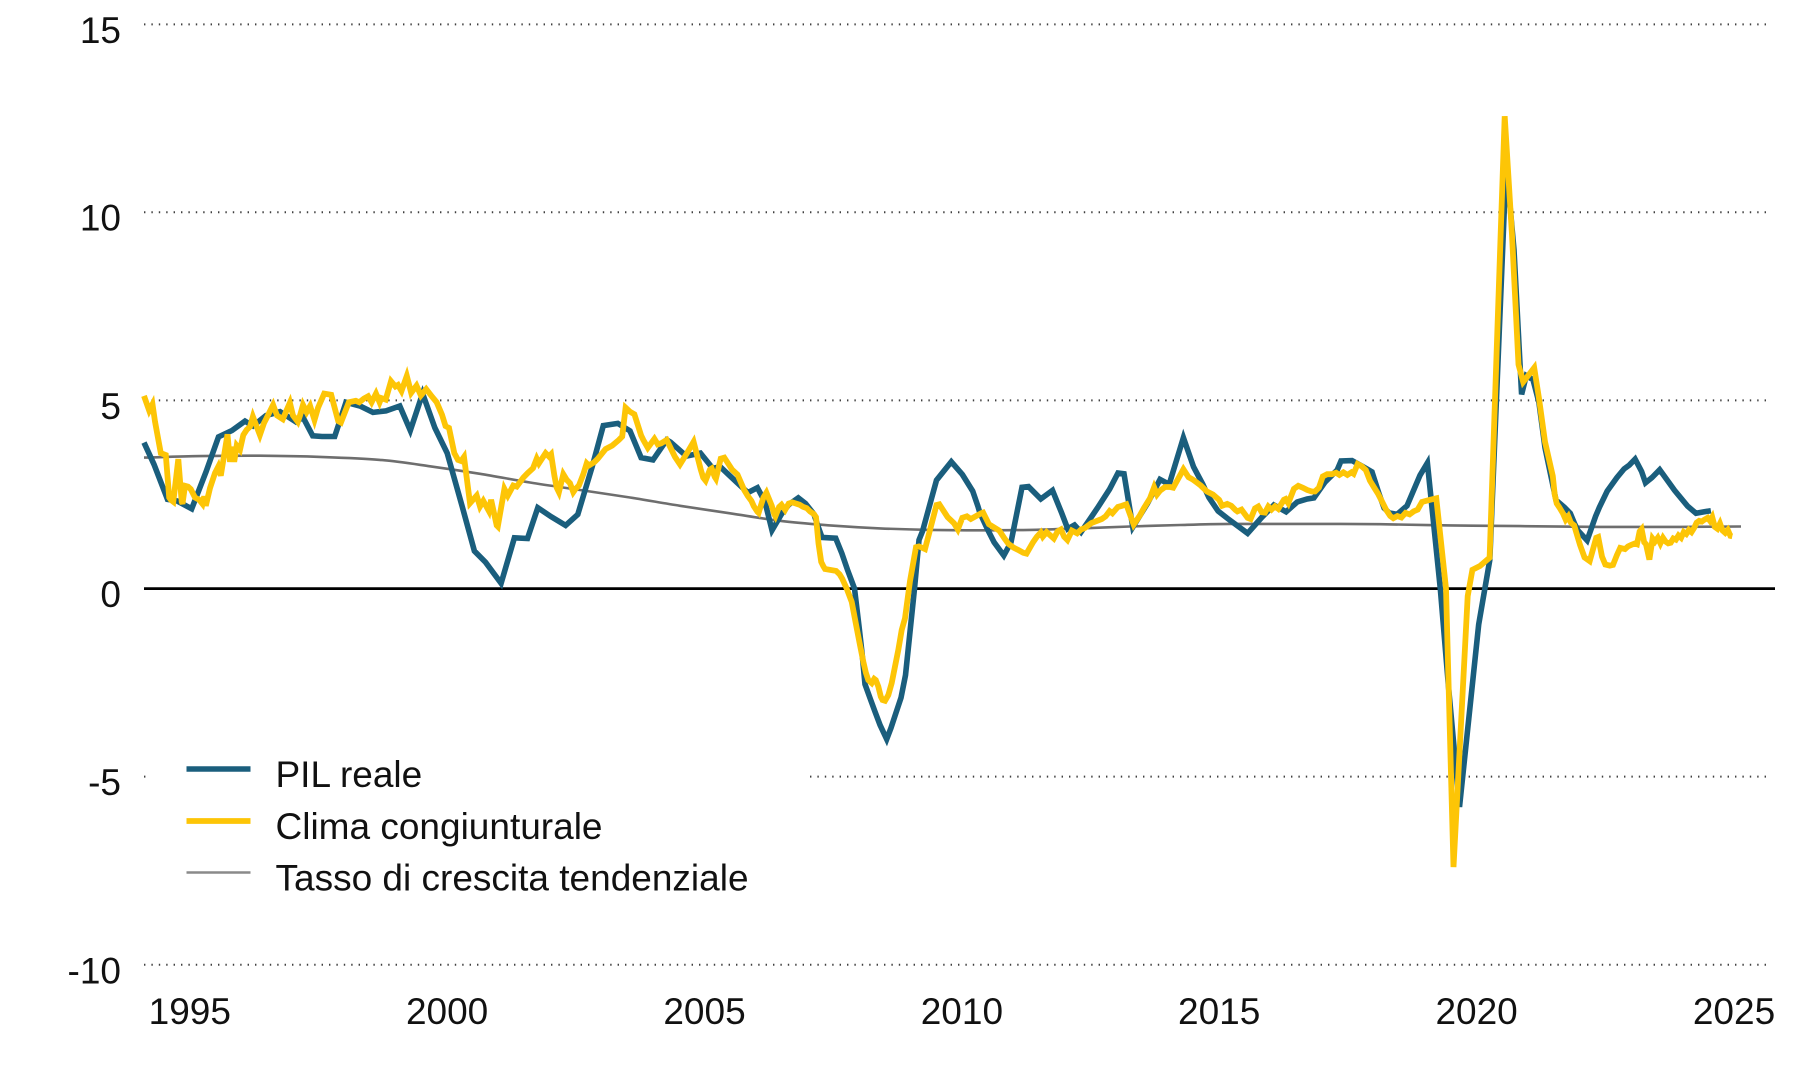  Describe the element at coordinates (104, 782) in the screenshot. I see `svg-text: -5` at that location.